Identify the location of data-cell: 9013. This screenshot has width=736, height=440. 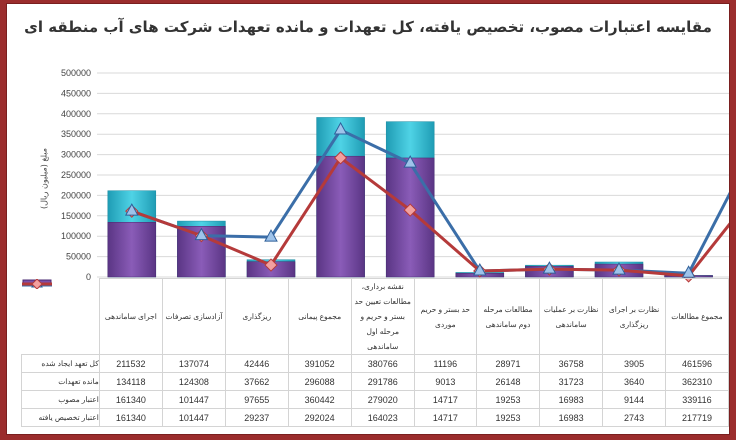
(445, 381).